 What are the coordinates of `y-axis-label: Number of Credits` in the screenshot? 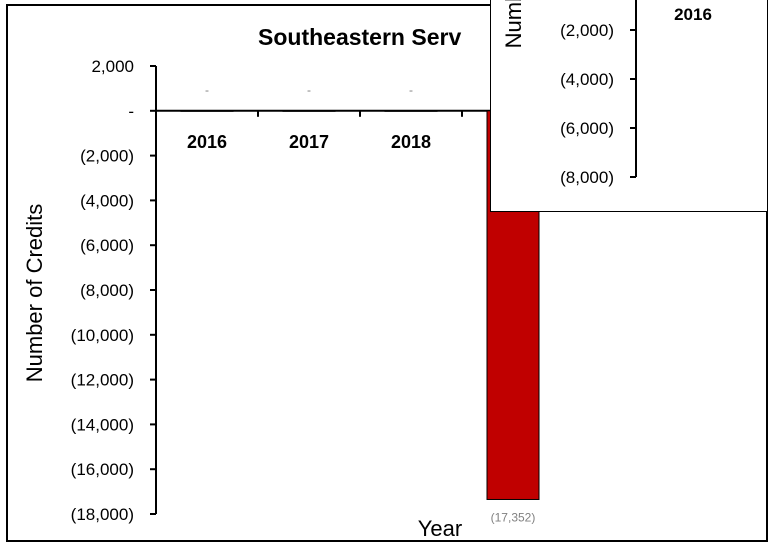 It's located at (34, 293).